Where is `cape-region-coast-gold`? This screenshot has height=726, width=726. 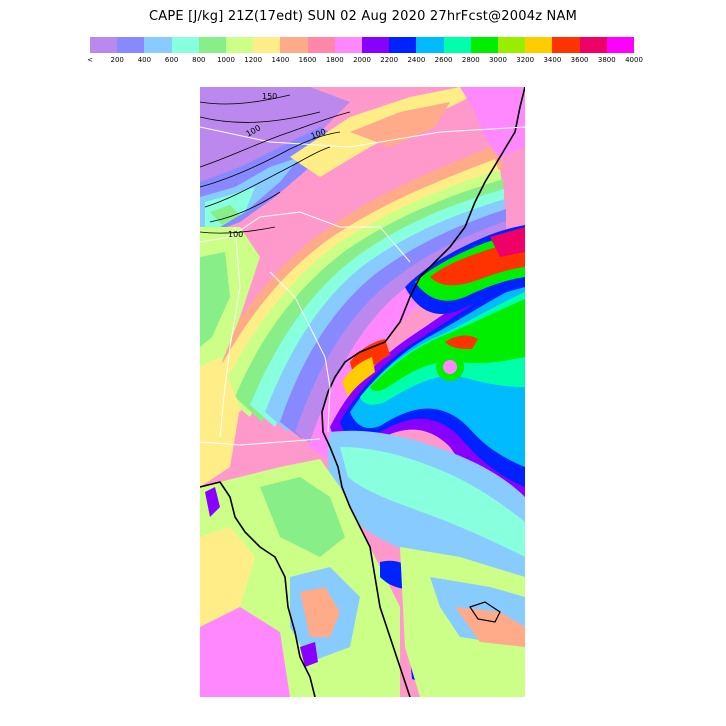 cape-region-coast-gold is located at coordinates (358, 377).